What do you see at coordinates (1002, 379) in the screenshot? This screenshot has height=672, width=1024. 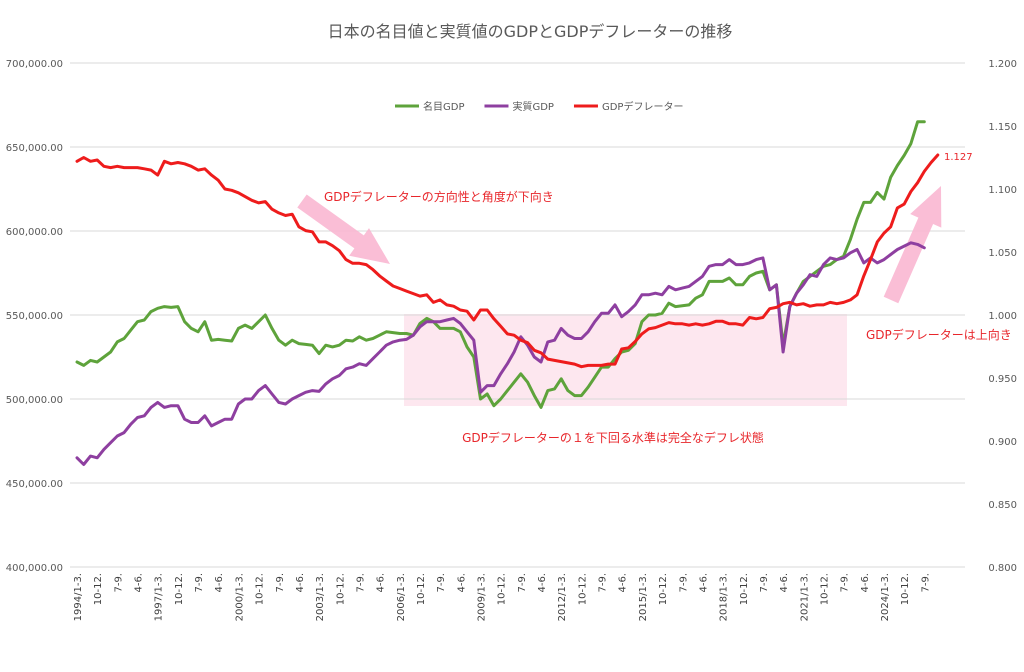 I see `y-right-tick-label: 0.950` at bounding box center [1002, 379].